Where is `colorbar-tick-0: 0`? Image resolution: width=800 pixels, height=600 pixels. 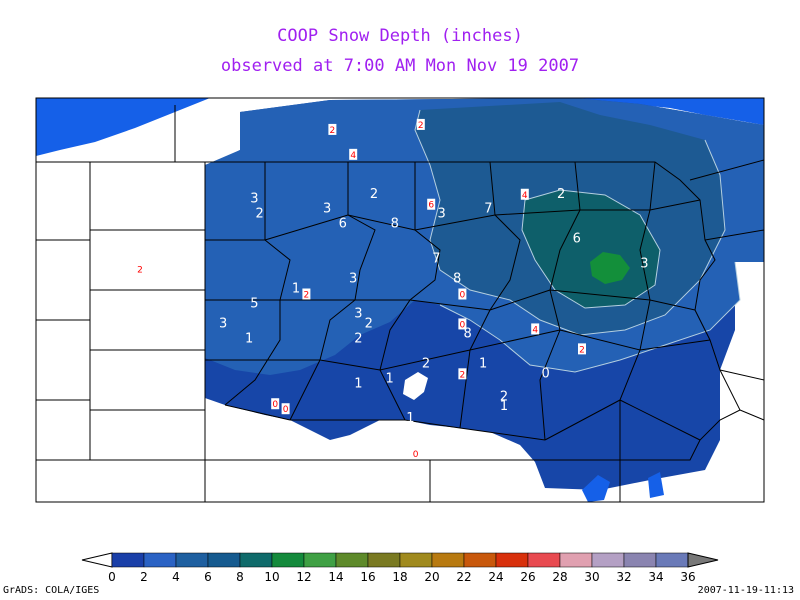
colorbar-tick-0: 0 is located at coordinates (112, 577).